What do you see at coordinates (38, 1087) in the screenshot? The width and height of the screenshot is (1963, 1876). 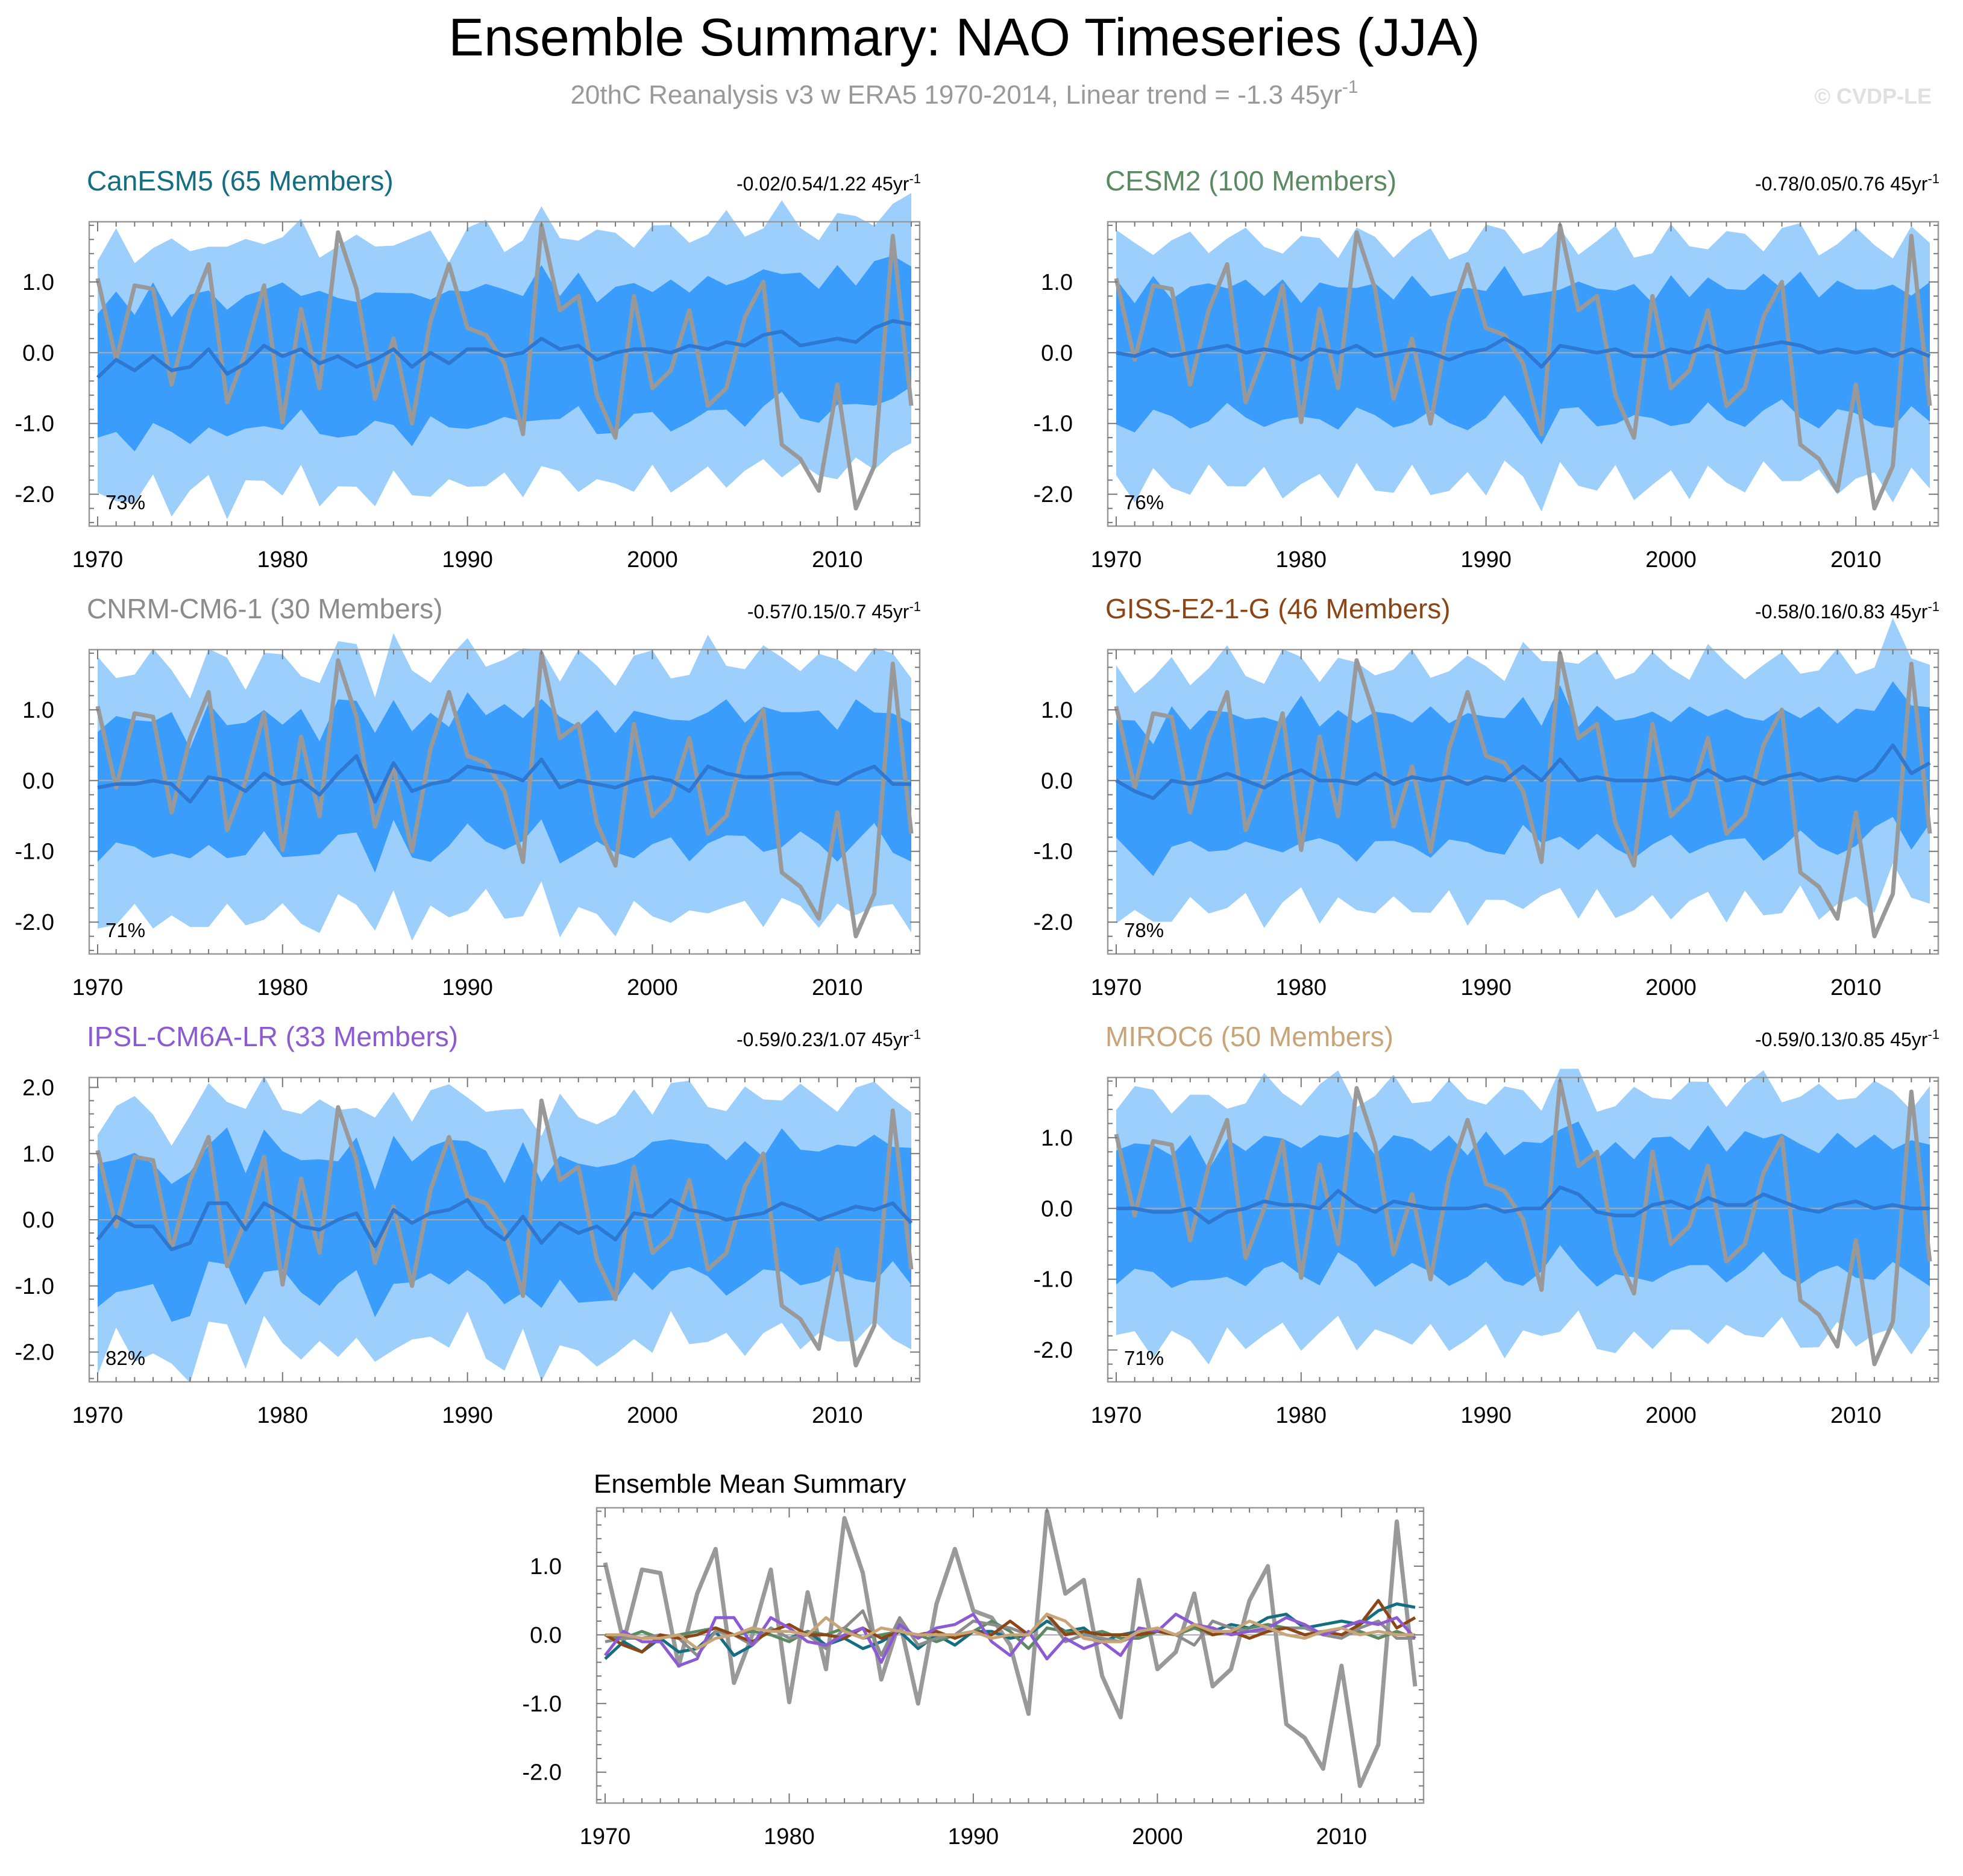 I see `y-tick-label: 2.0` at bounding box center [38, 1087].